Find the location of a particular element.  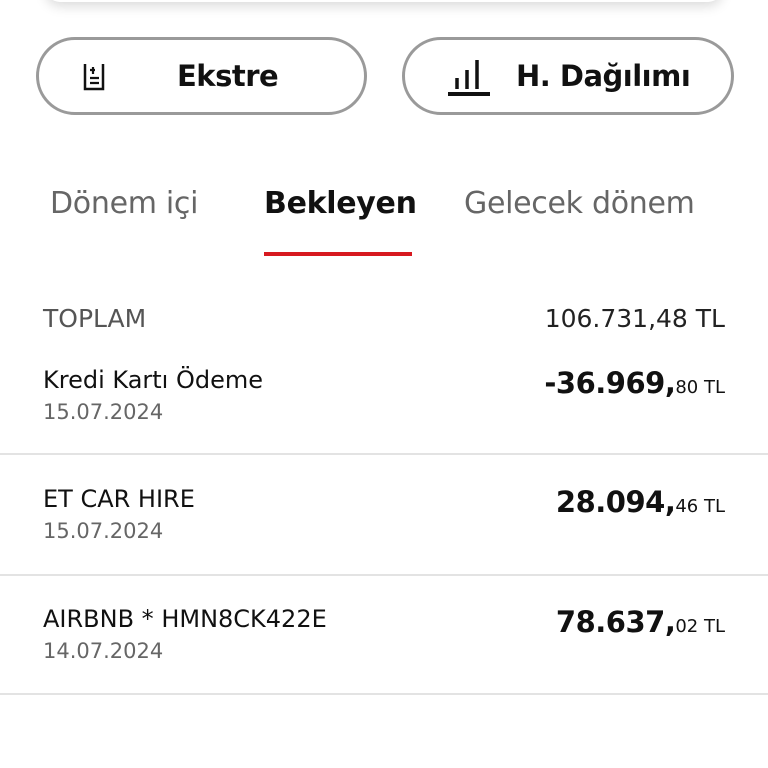

tab-current-period: Dönem içi is located at coordinates (124, 203).